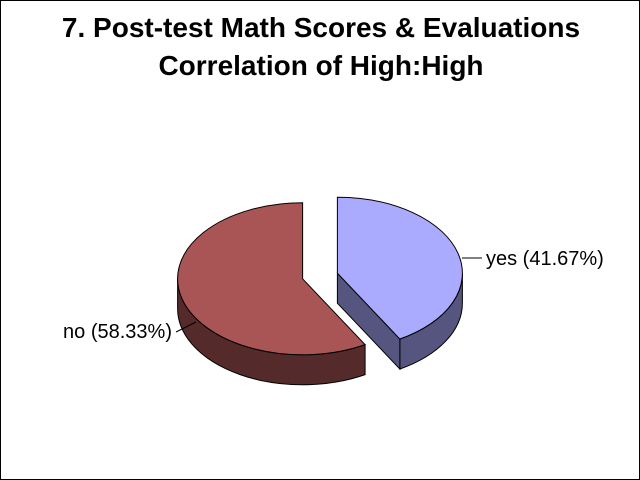 Image resolution: width=640 pixels, height=480 pixels. What do you see at coordinates (271, 279) in the screenshot?
I see `pie-slice-no` at bounding box center [271, 279].